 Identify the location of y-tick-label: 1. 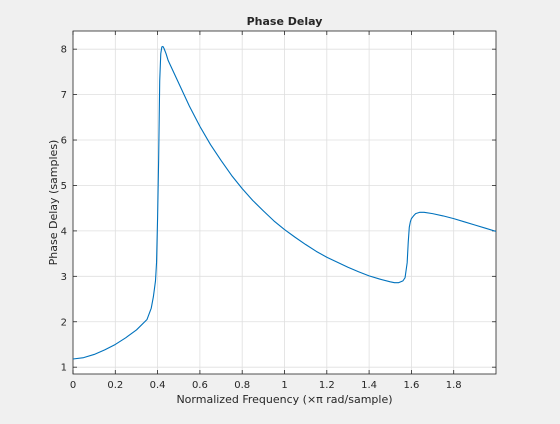
(64, 368).